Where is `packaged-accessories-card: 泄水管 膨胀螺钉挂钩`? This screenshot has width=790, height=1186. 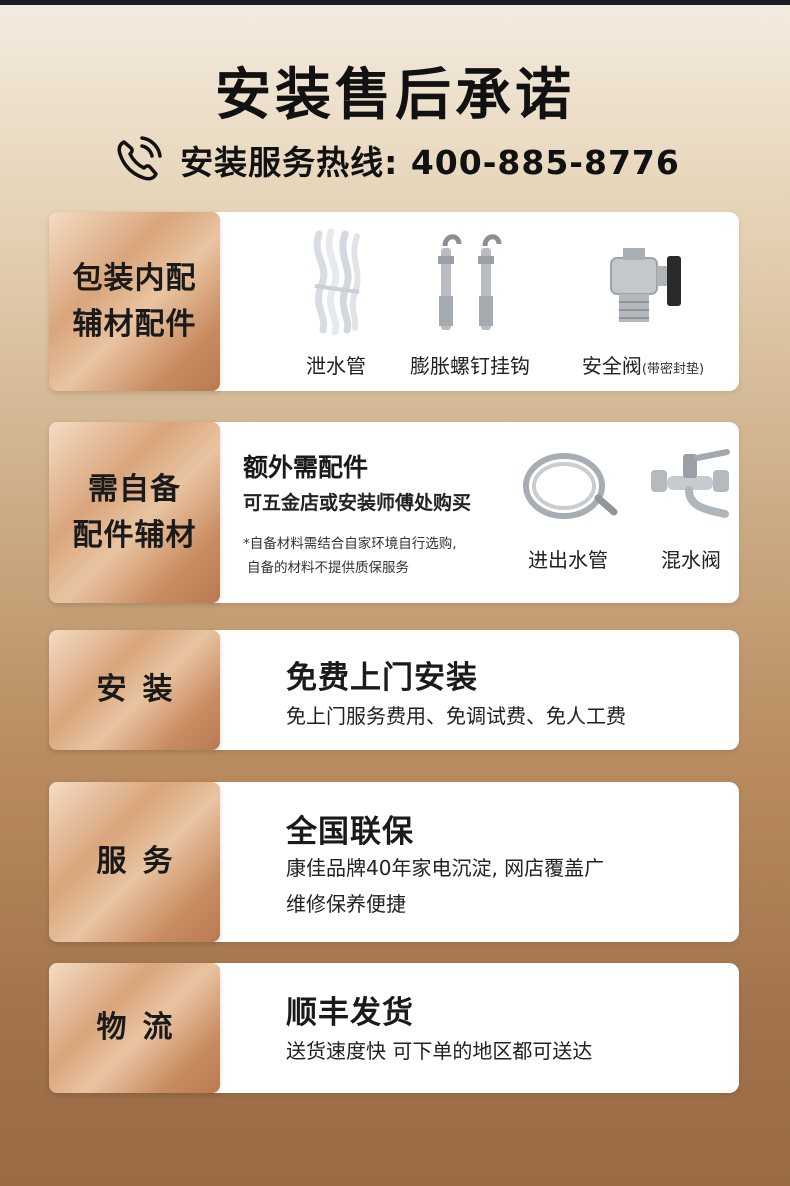 packaged-accessories-card: 泄水管 膨胀螺钉挂钩 is located at coordinates (476, 301).